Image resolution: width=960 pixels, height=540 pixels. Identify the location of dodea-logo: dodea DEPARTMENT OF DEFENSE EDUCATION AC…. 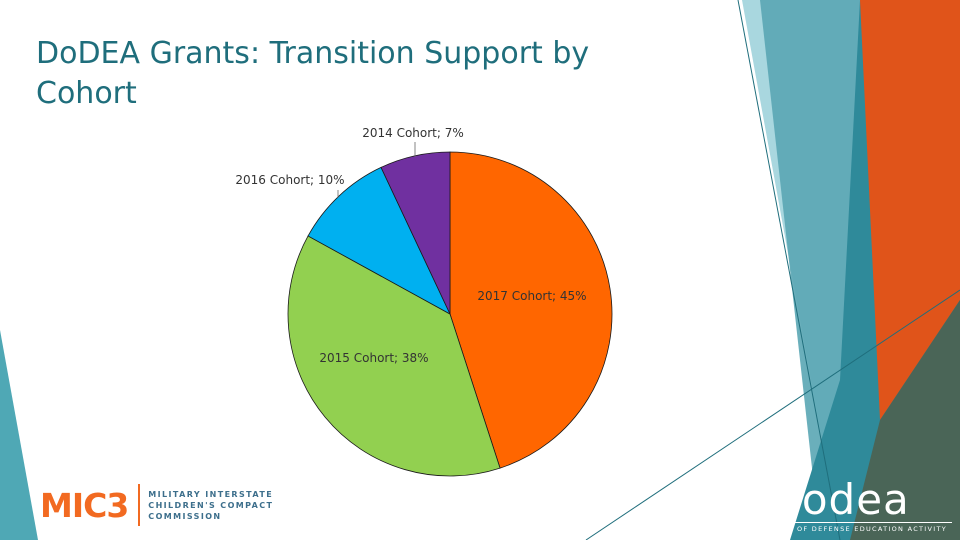
(842, 505).